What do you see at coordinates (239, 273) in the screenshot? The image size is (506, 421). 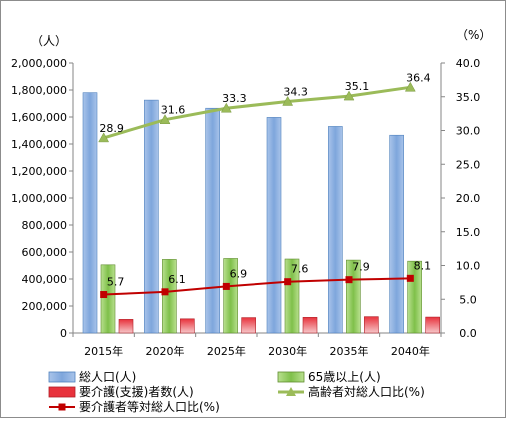 I see `data-label: 6.9` at bounding box center [239, 273].